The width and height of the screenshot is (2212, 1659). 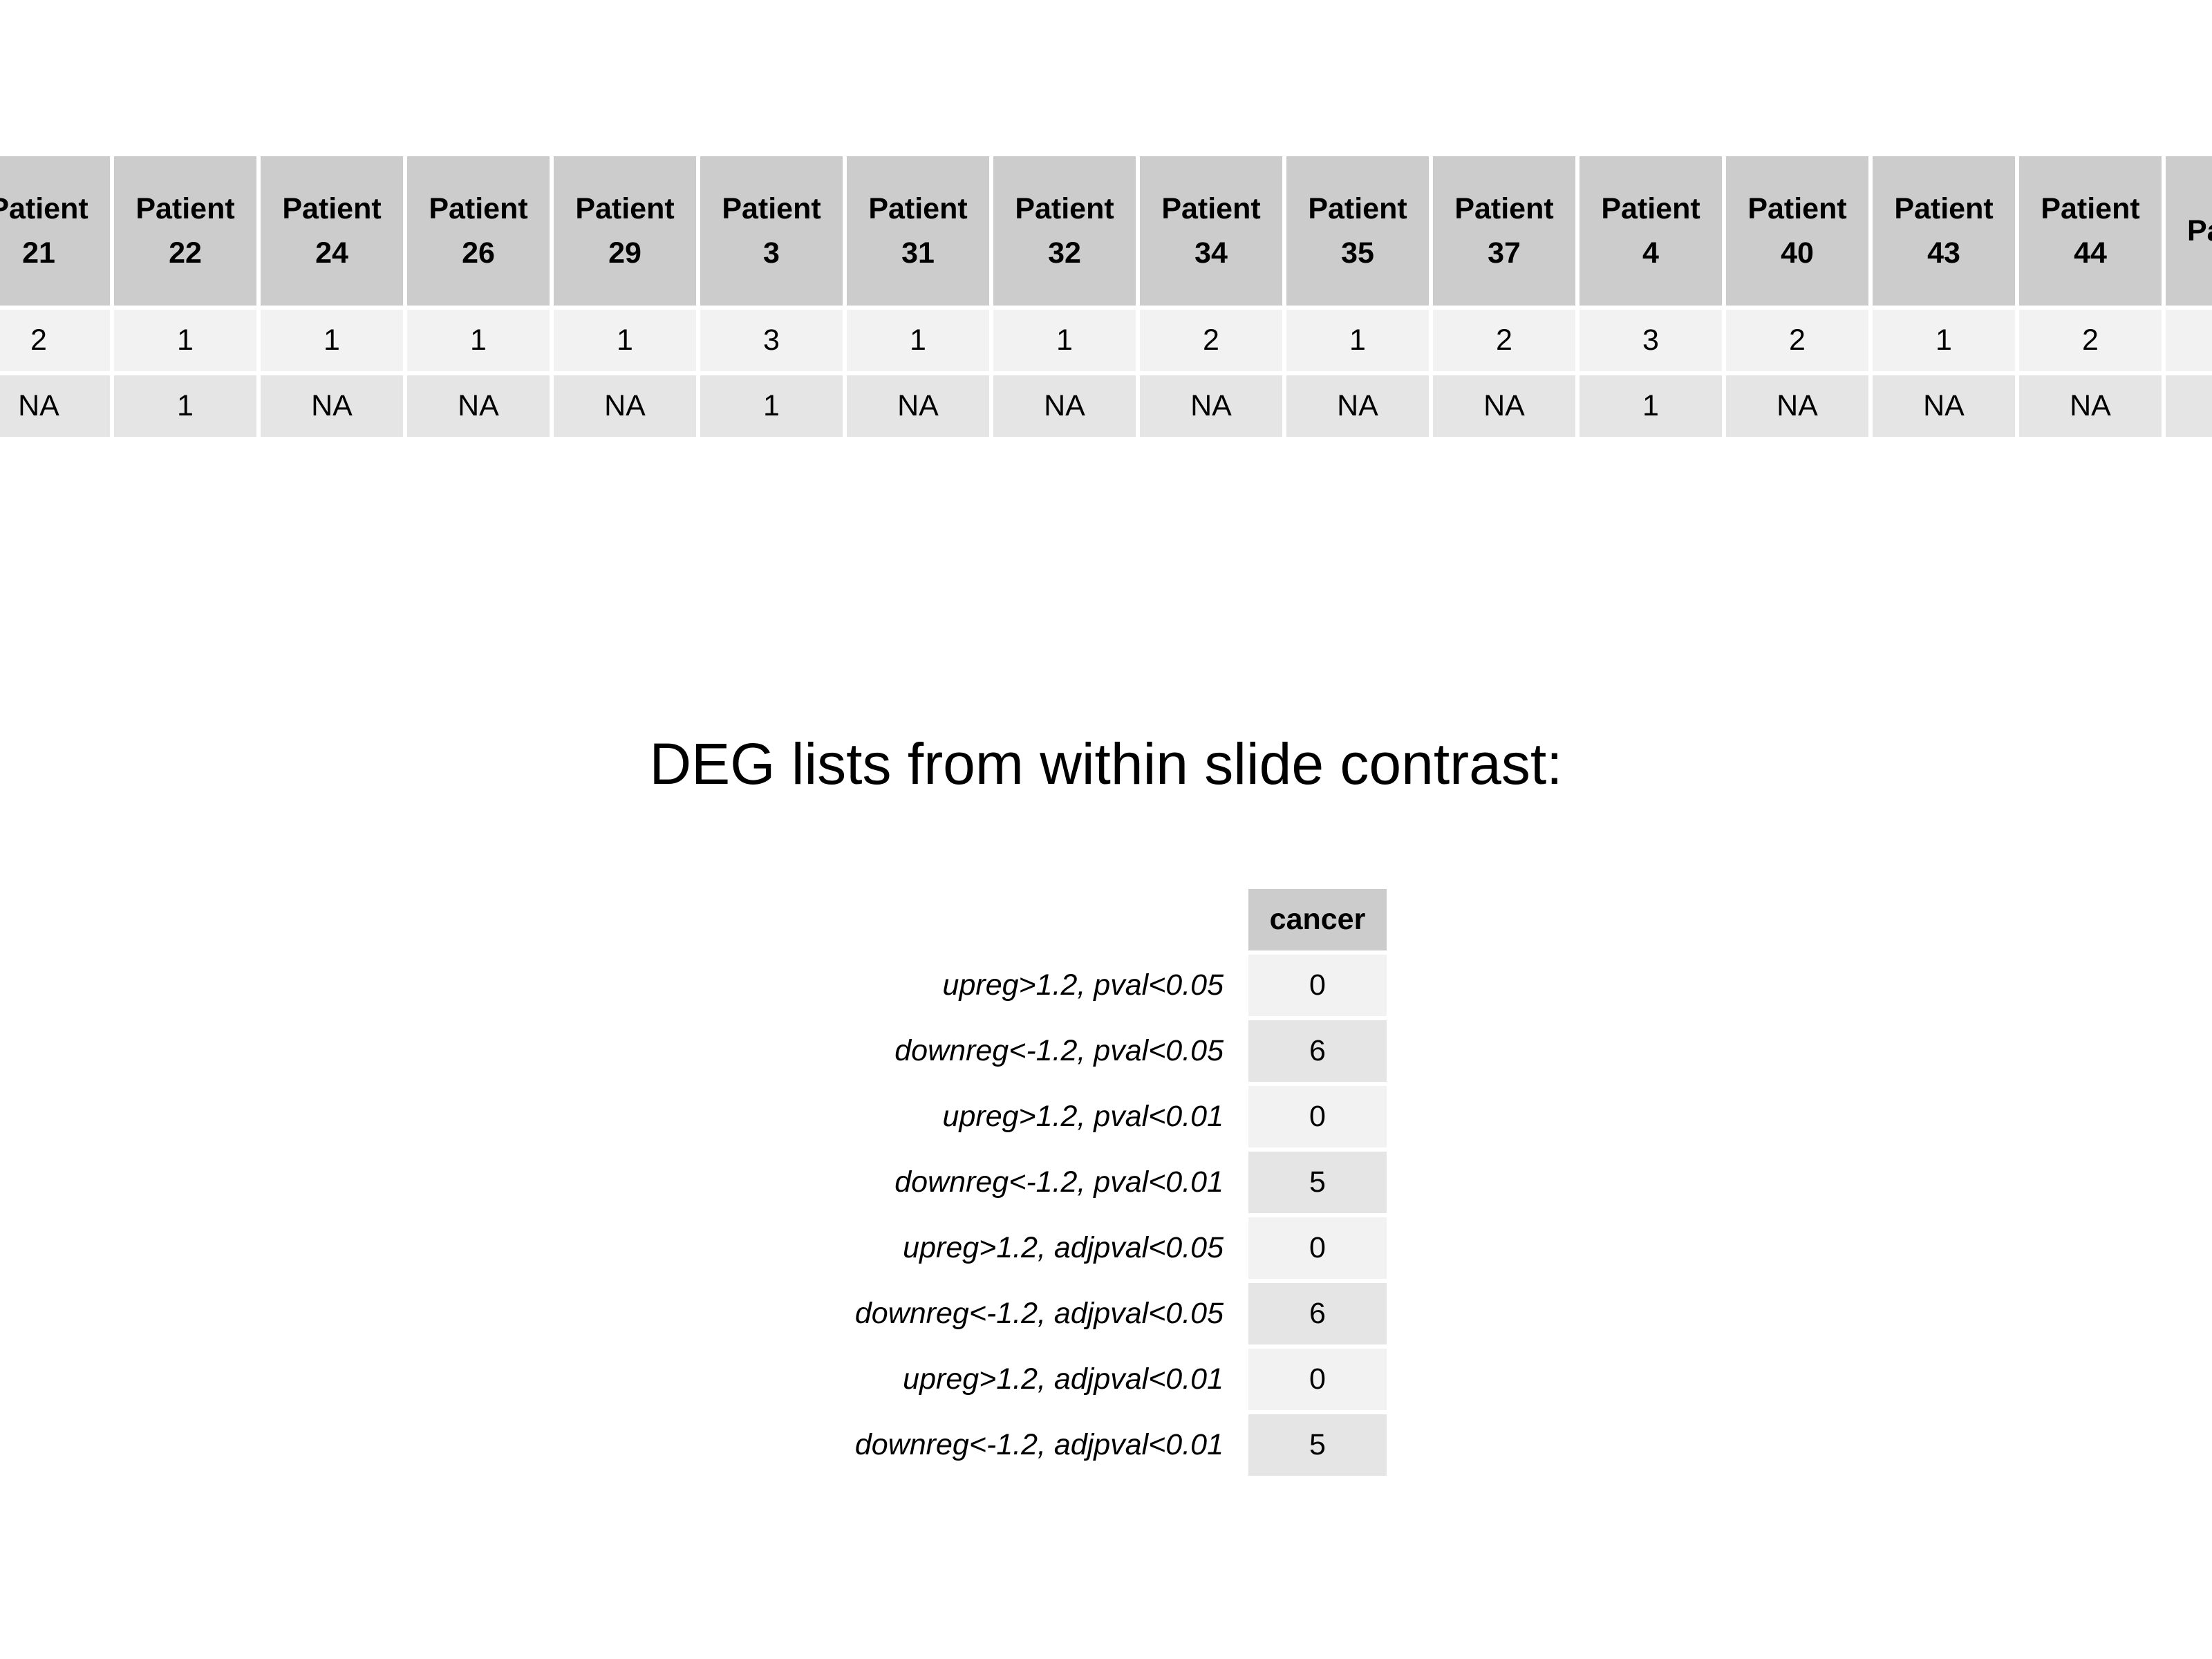 What do you see at coordinates (624, 253) in the screenshot?
I see `patient-header-line2: 29` at bounding box center [624, 253].